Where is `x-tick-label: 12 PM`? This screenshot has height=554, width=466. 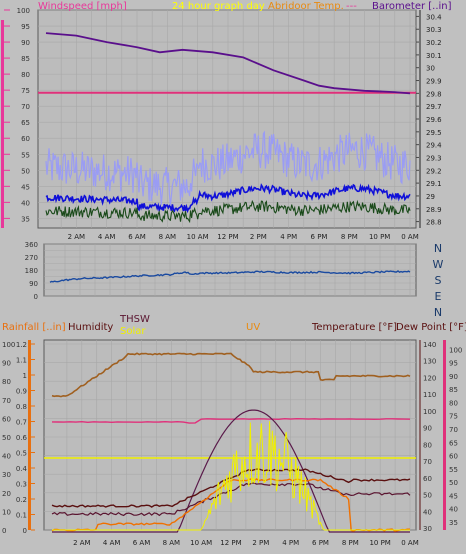 x-tick-label: 12 PM is located at coordinates (230, 543).